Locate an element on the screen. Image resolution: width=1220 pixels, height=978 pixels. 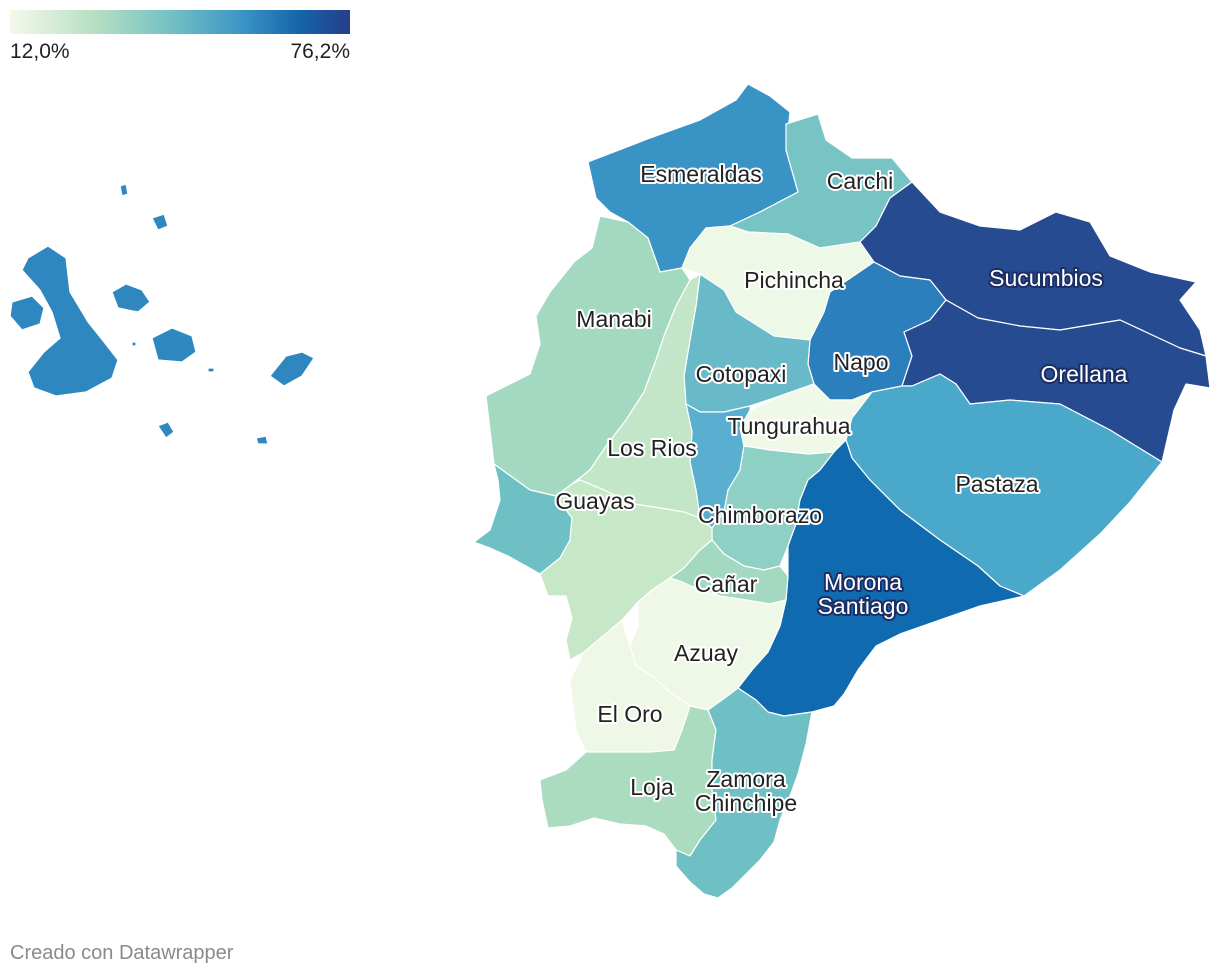
label-azuay: Azuay is located at coordinates (706, 653).